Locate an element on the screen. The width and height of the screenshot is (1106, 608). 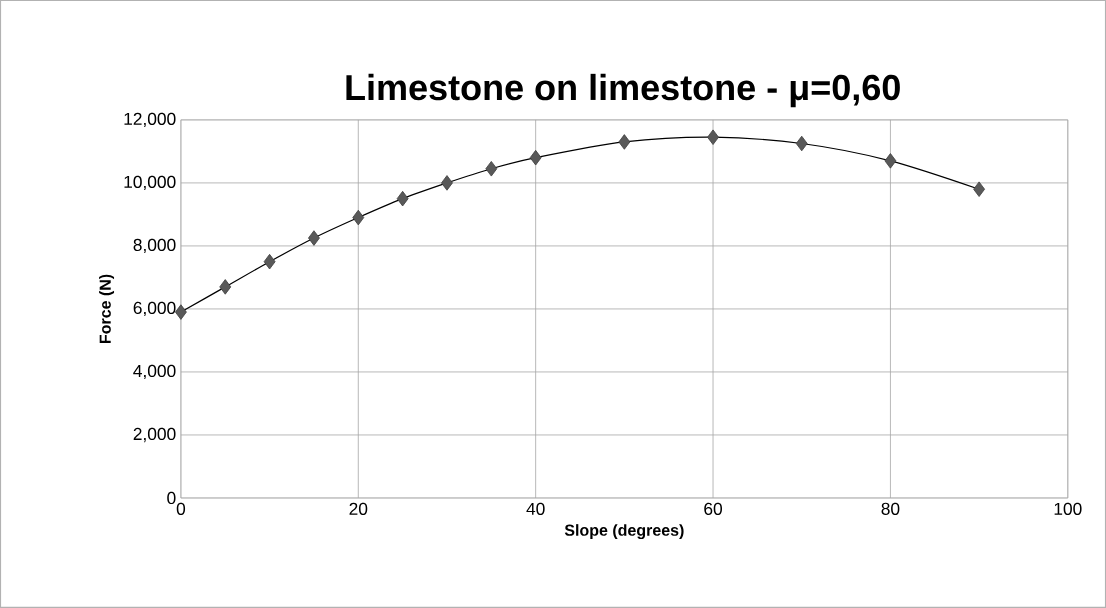
x-tick-label: 40 is located at coordinates (535, 509).